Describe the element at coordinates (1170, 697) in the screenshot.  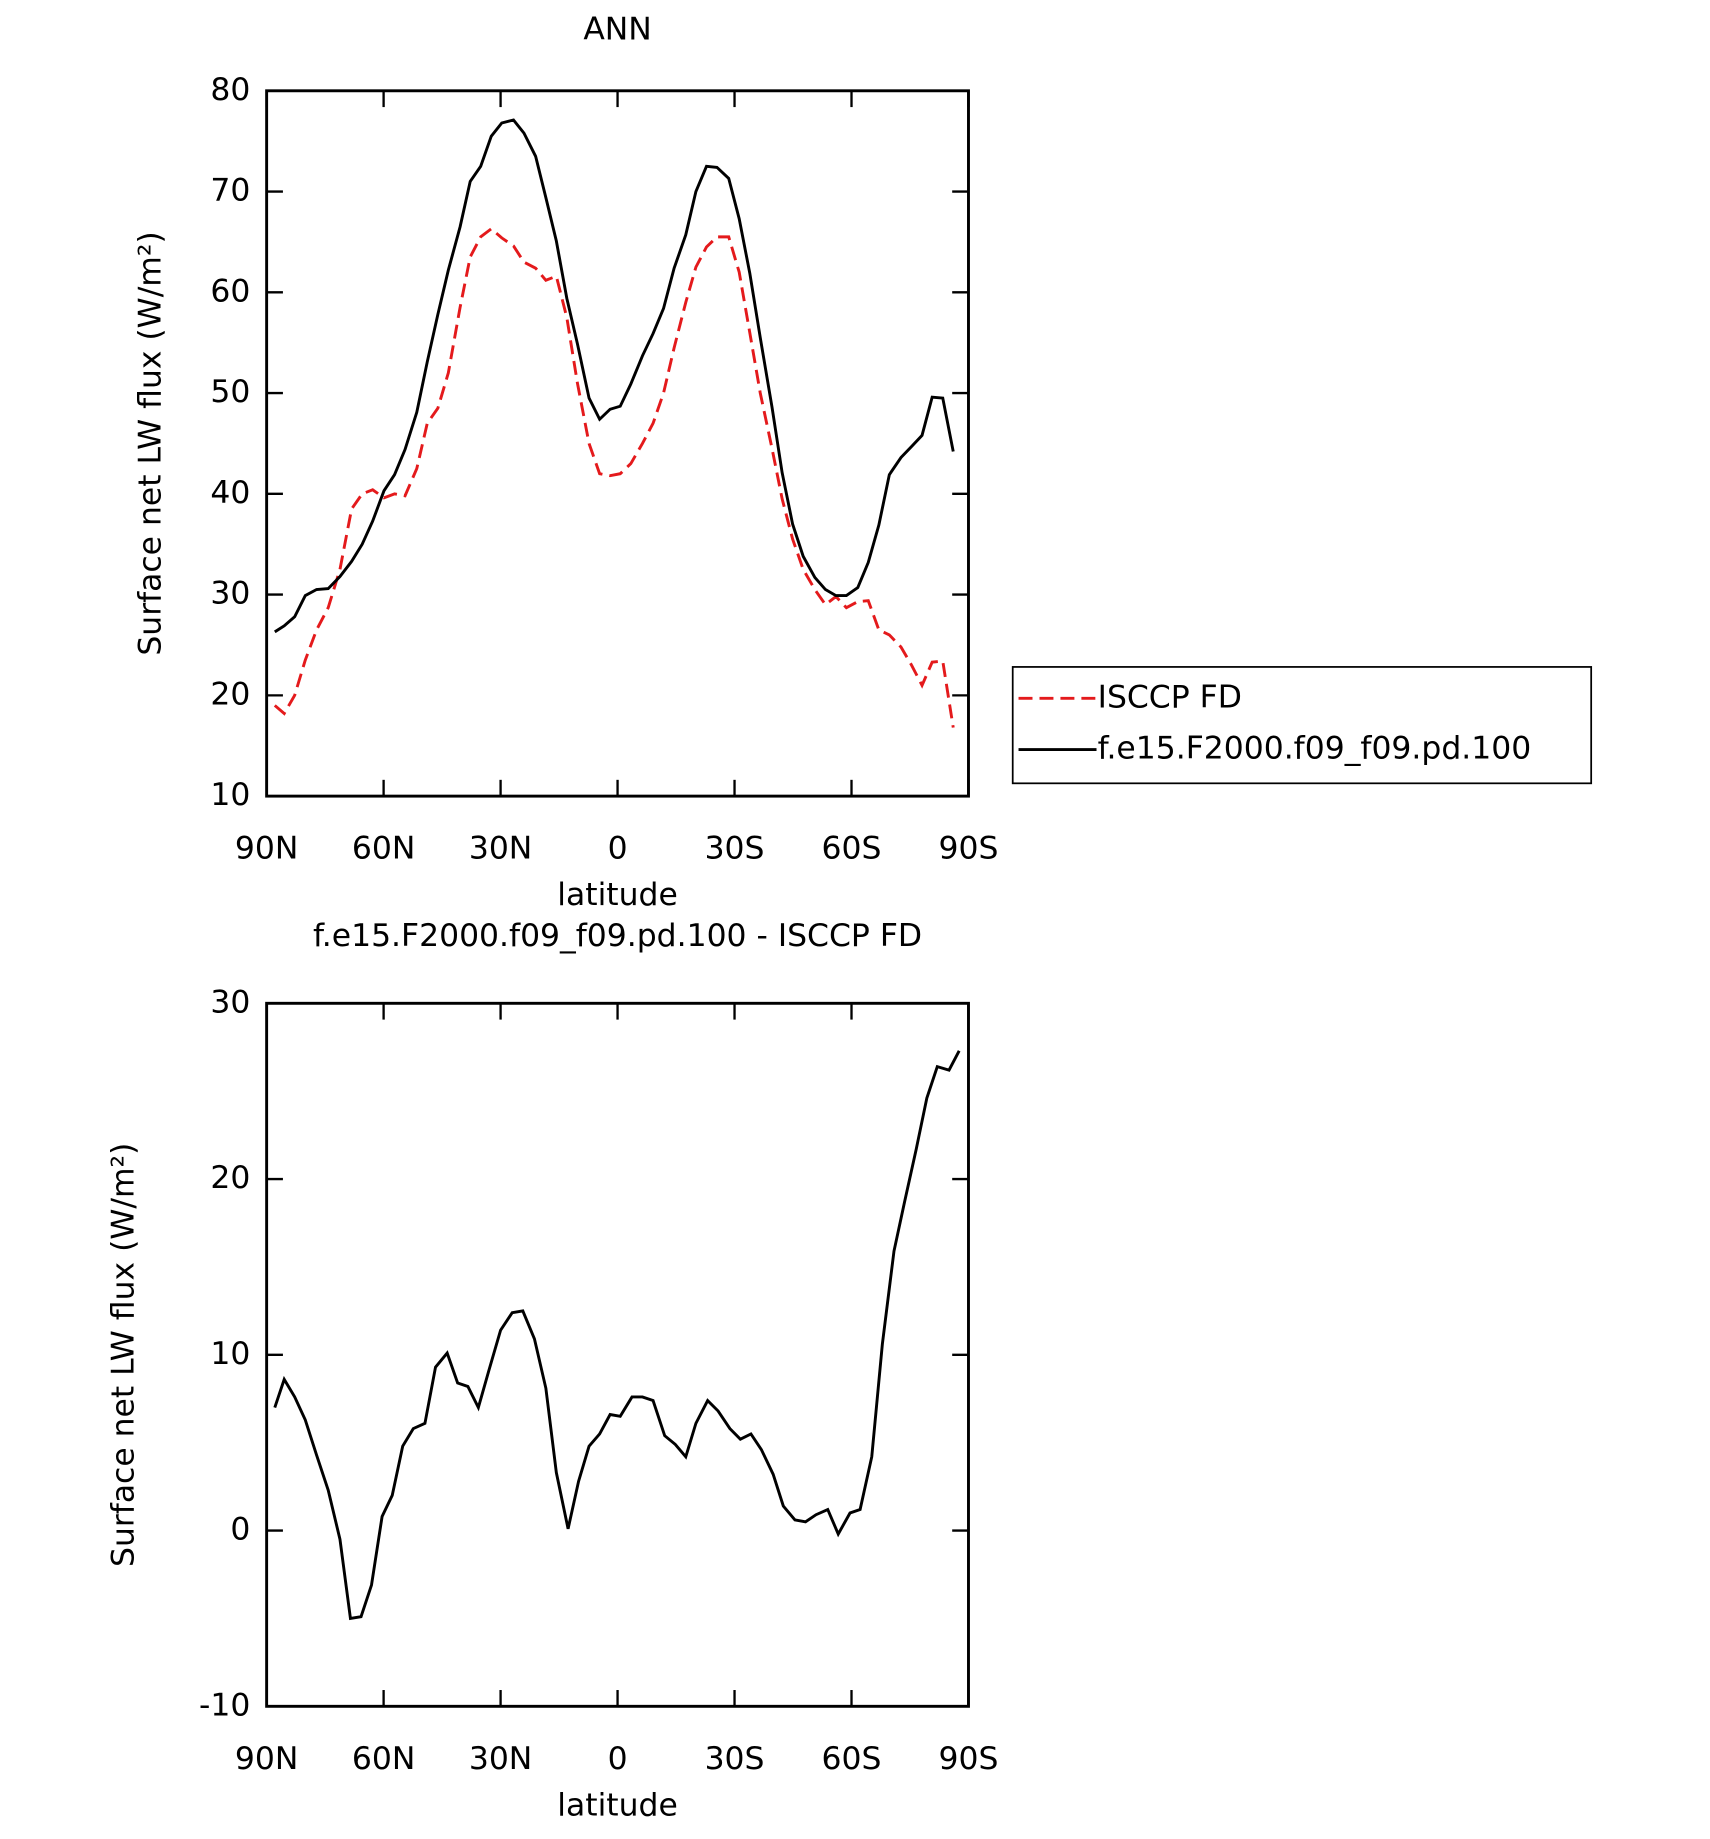
I see `legend-label: ISCCP FD` at that location.